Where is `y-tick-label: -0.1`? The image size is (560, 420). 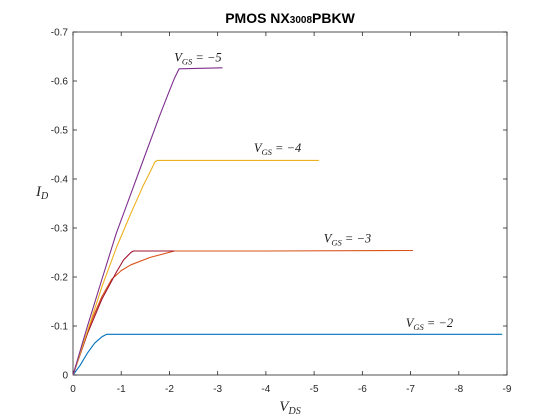
y-tick-label: -0.1 is located at coordinates (60, 327).